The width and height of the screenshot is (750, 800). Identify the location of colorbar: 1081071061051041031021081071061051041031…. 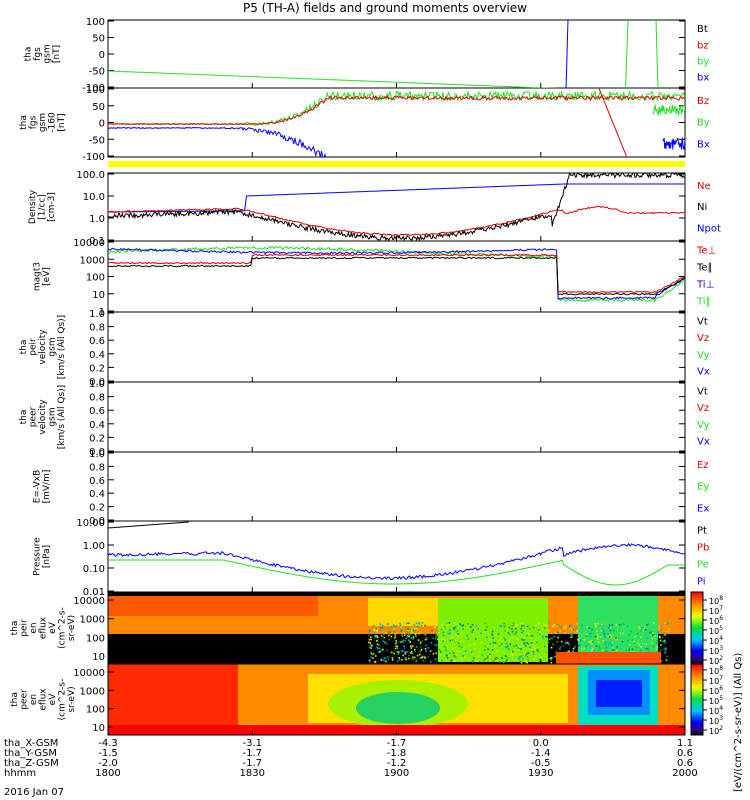
(717, 691).